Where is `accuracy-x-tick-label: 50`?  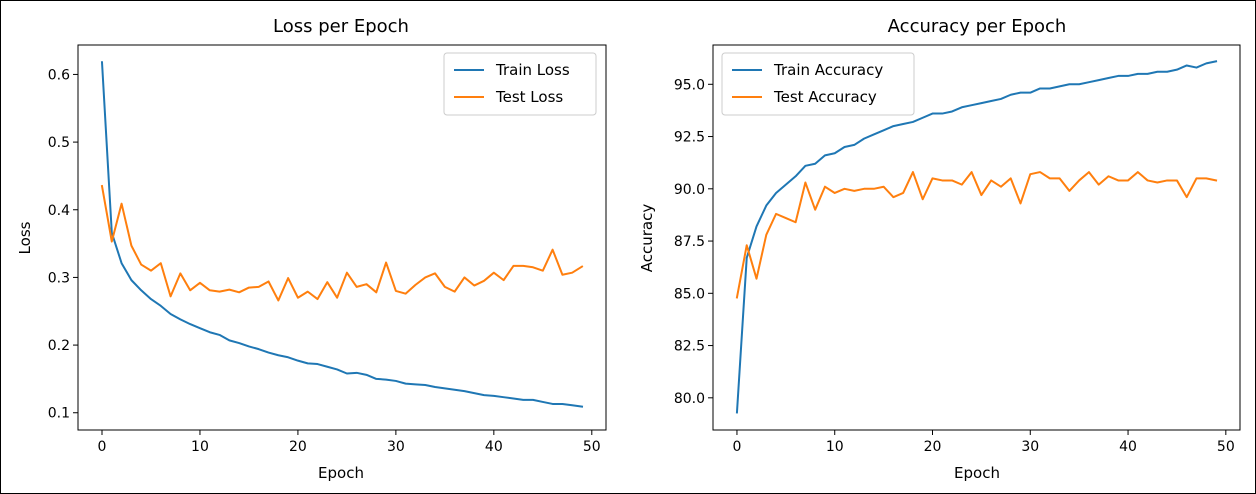 accuracy-x-tick-label: 50 is located at coordinates (1226, 447).